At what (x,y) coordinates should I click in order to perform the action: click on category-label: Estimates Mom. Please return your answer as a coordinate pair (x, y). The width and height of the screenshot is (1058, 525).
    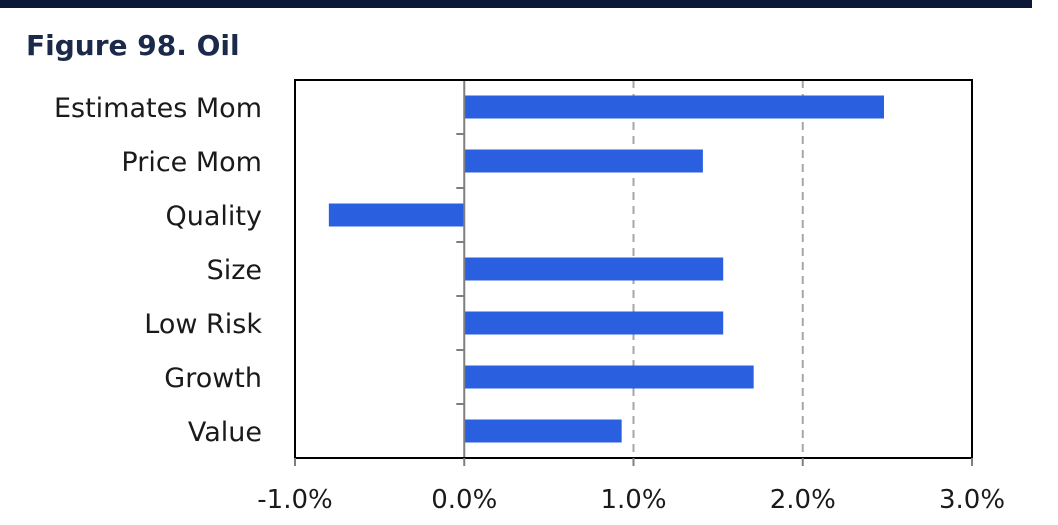
    Looking at the image, I should click on (158, 108).